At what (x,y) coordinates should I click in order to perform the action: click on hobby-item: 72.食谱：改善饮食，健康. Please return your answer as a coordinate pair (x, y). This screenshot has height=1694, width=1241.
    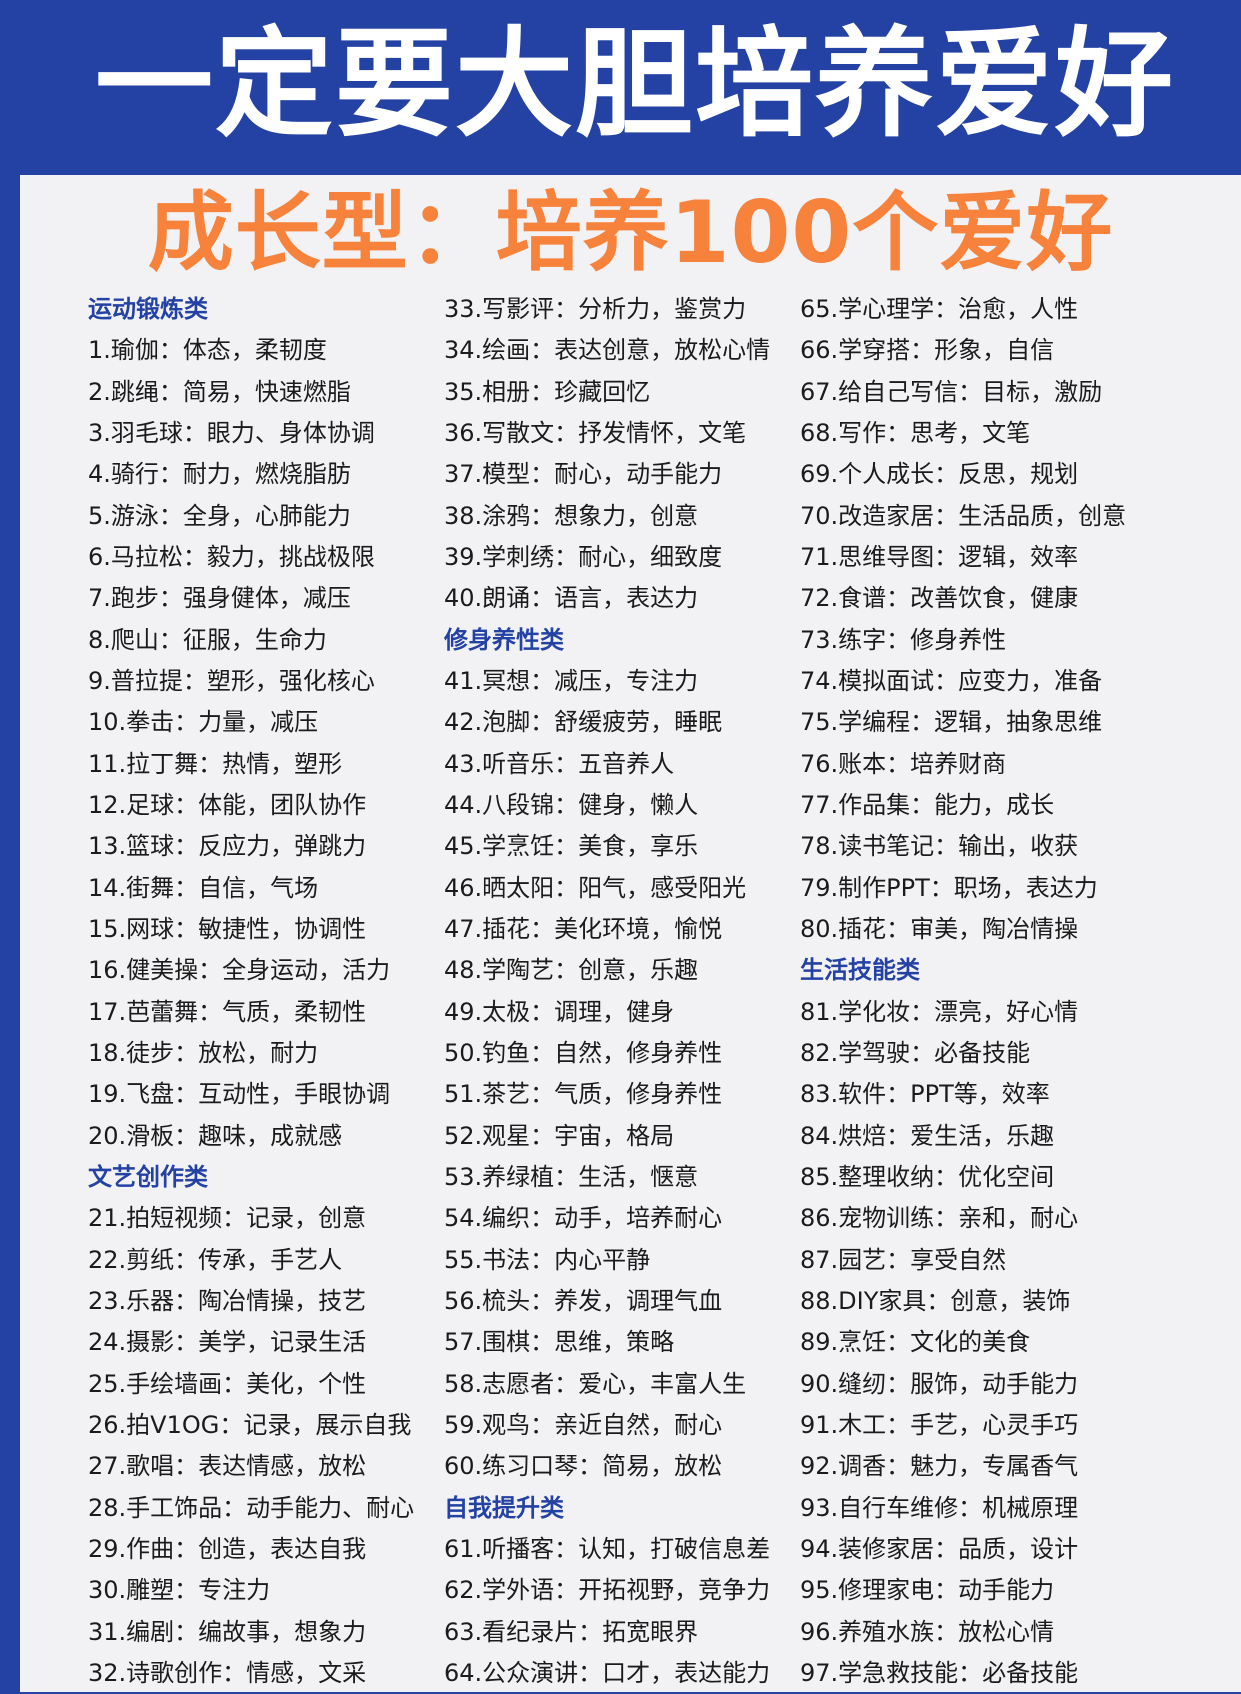
    Looking at the image, I should click on (939, 598).